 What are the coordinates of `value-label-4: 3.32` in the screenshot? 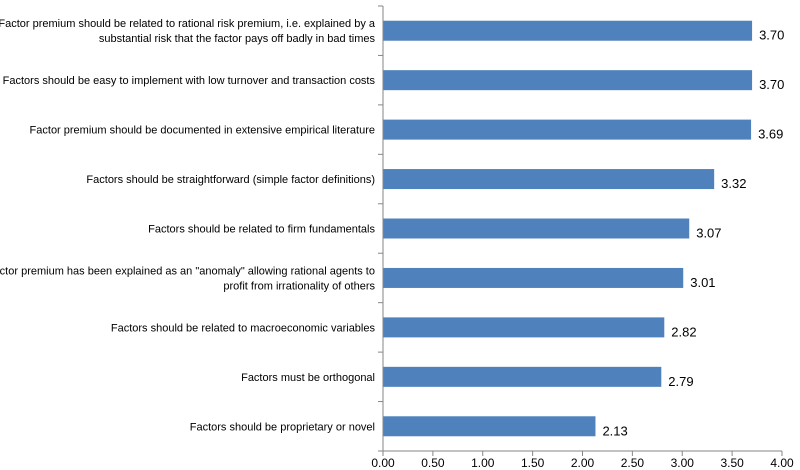 It's located at (733, 183).